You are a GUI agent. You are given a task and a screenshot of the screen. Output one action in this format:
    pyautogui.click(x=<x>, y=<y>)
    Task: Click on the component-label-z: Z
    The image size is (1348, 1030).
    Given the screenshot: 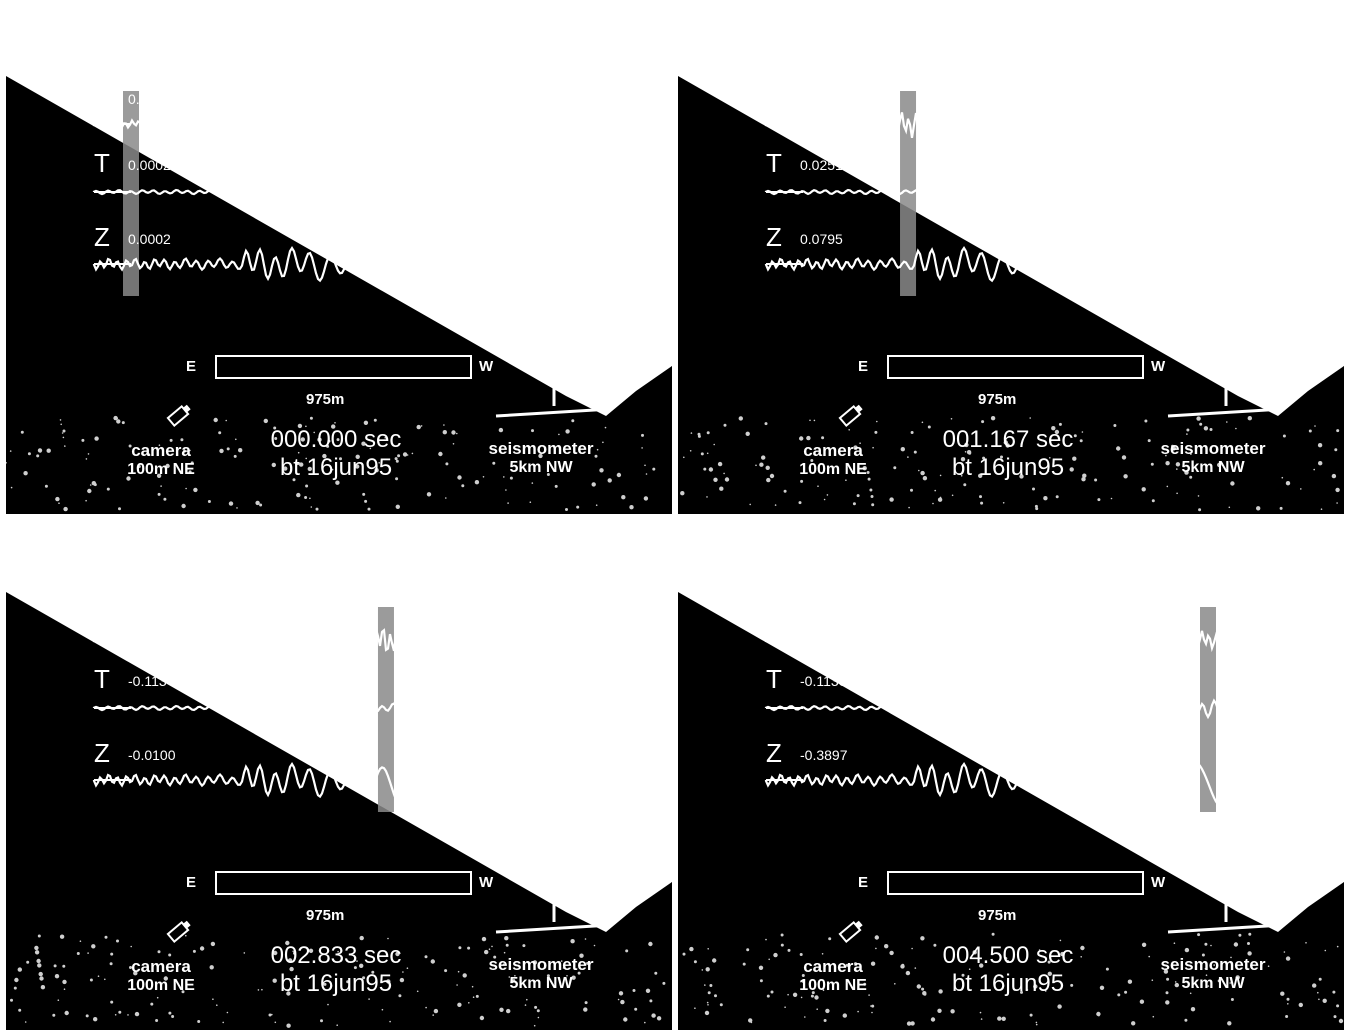 What is the action you would take?
    pyautogui.click(x=102, y=237)
    